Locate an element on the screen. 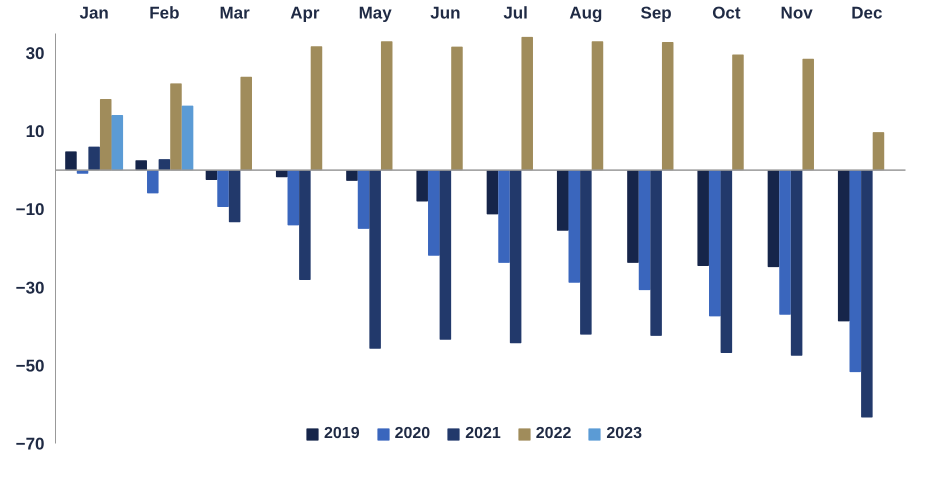  y-tick-label: −30 is located at coordinates (30, 288).